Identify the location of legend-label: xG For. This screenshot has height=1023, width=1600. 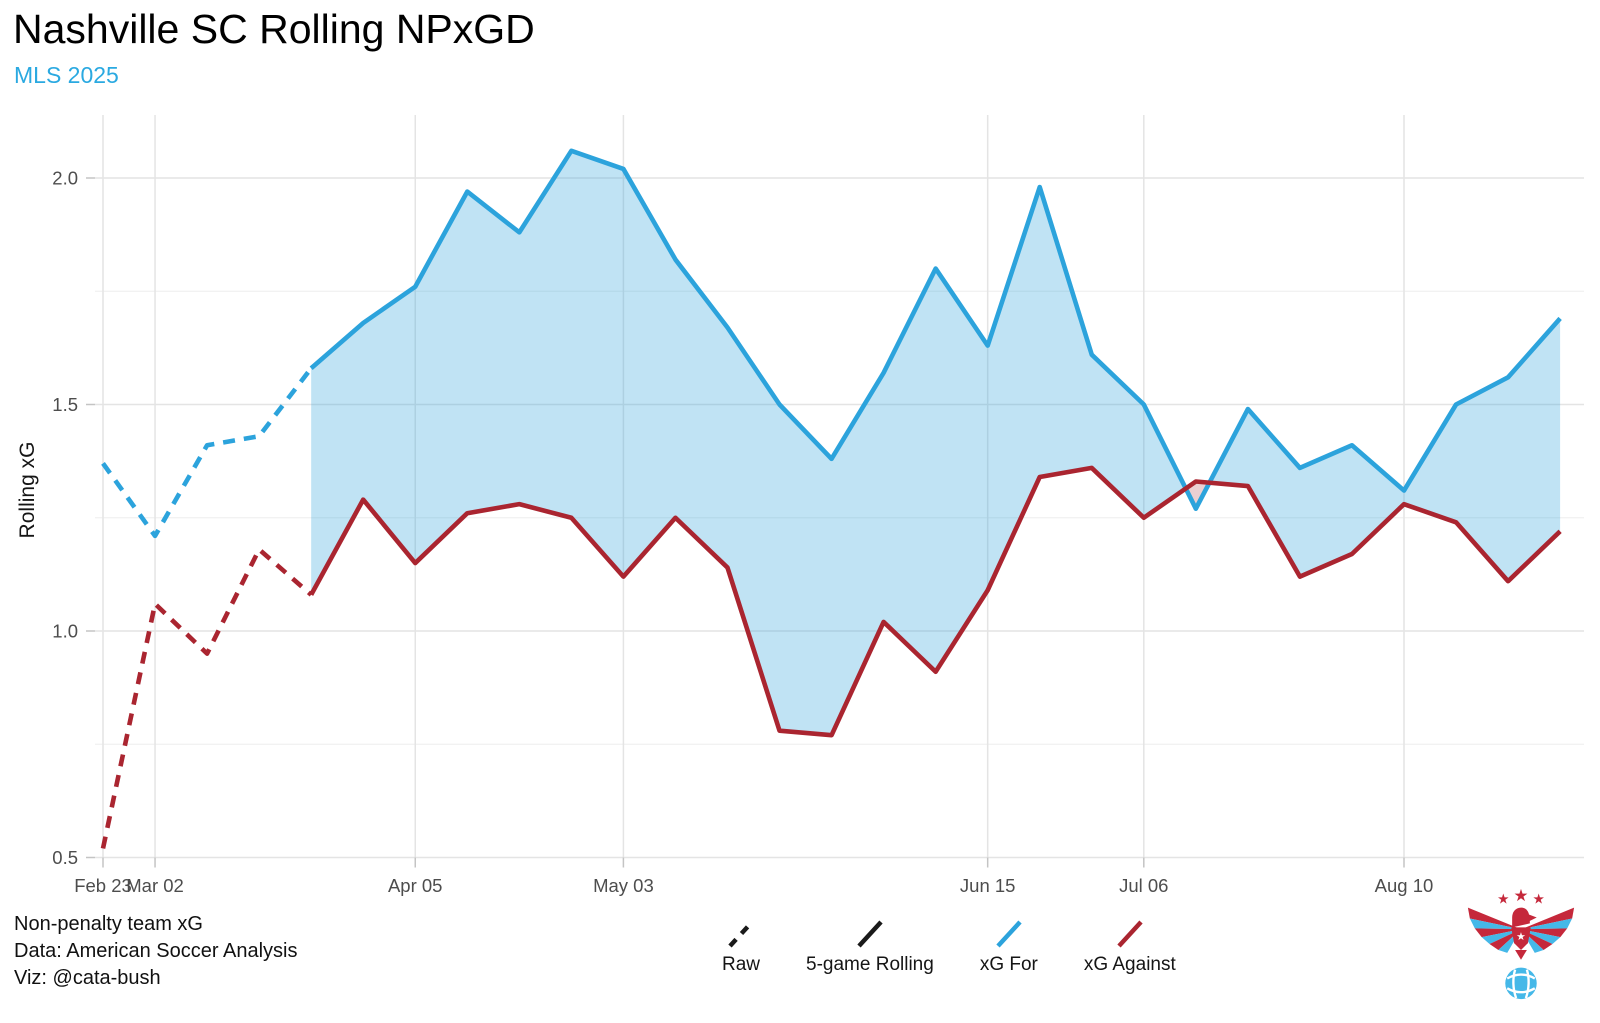
(1008, 964).